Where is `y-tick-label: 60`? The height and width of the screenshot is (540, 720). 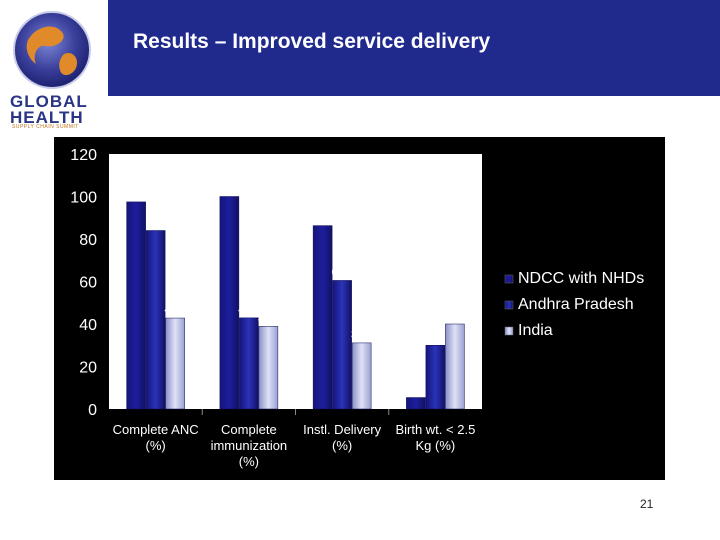 y-tick-label: 60 is located at coordinates (88, 283).